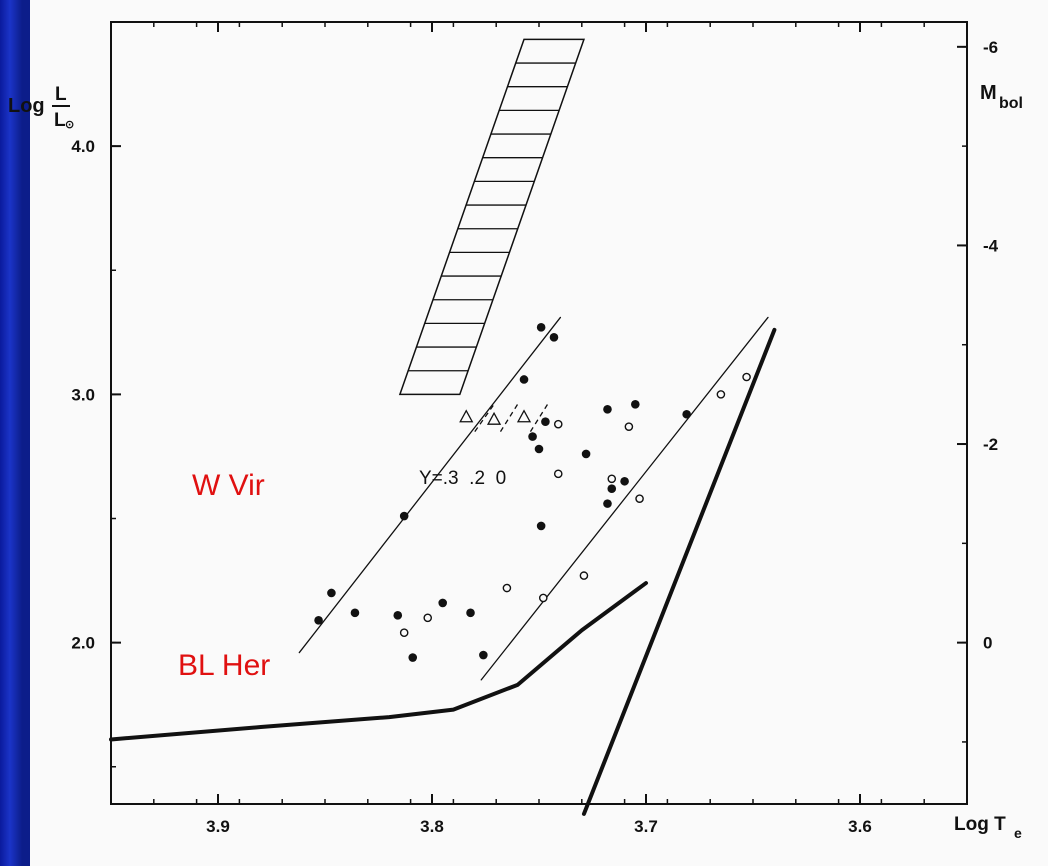 This screenshot has height=866, width=1048. I want to click on helium-abundance-label: Y=.3 .2 0, so click(462, 478).